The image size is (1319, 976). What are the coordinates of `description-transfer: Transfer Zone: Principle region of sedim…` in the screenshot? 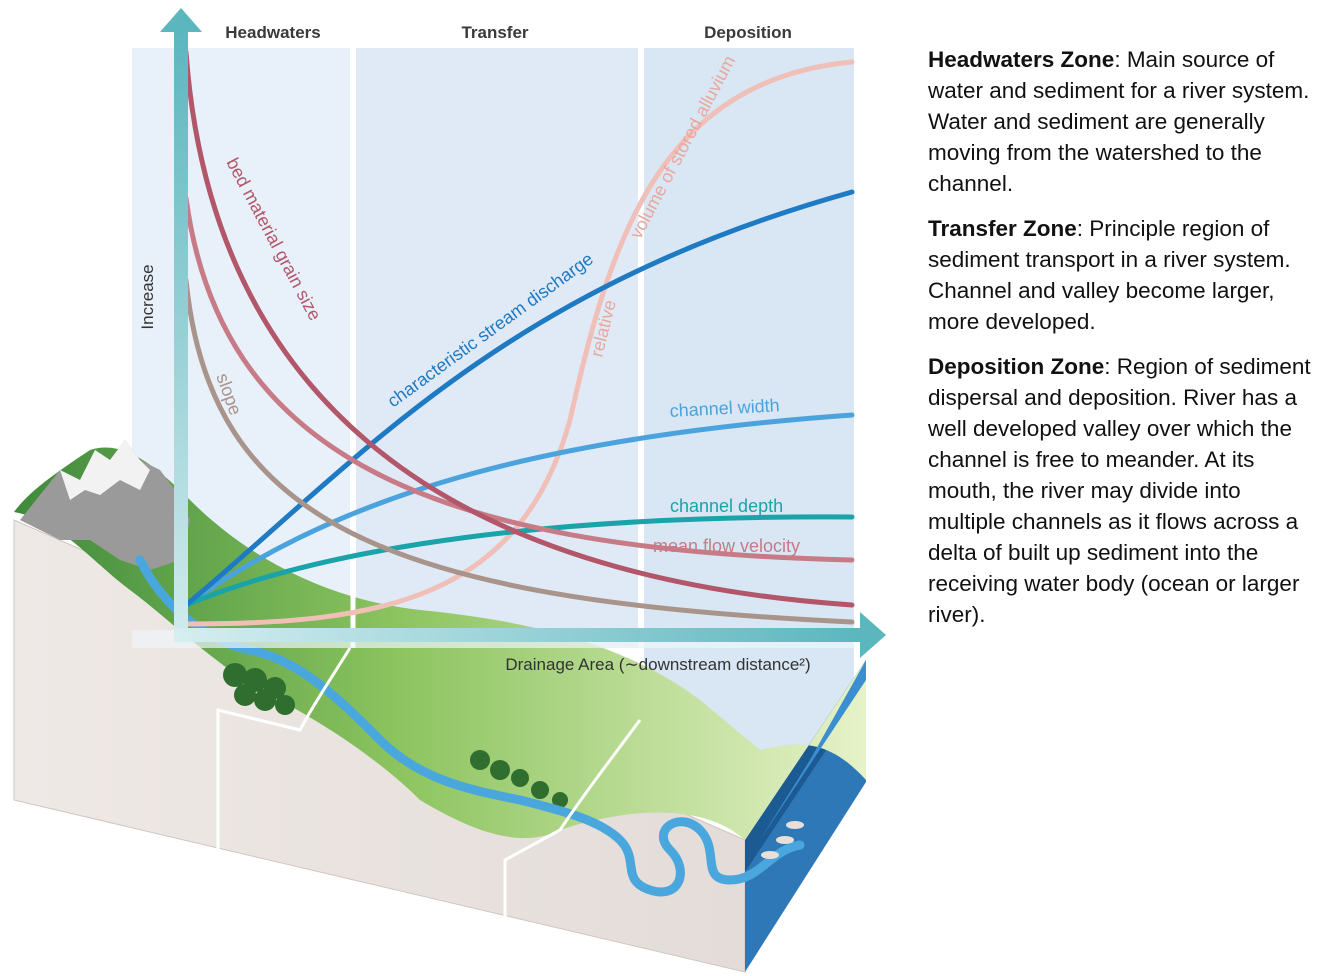 It's located at (1120, 275).